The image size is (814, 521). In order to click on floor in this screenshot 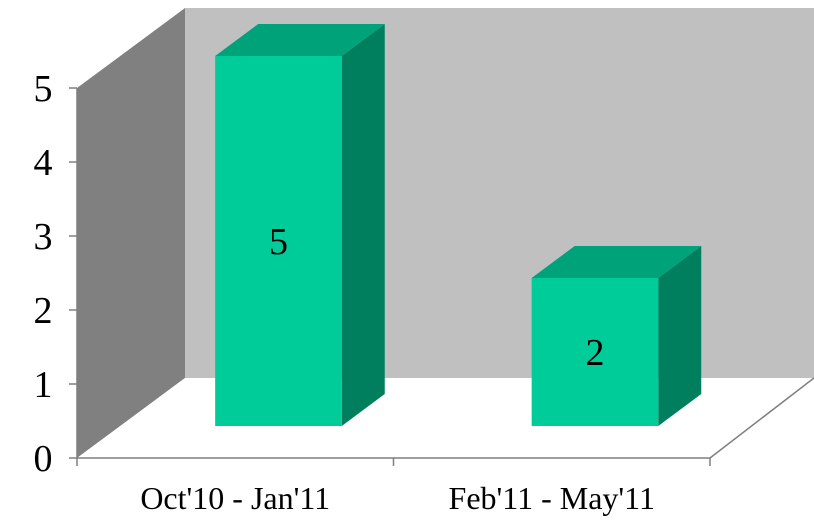, I will do `click(445, 418)`.